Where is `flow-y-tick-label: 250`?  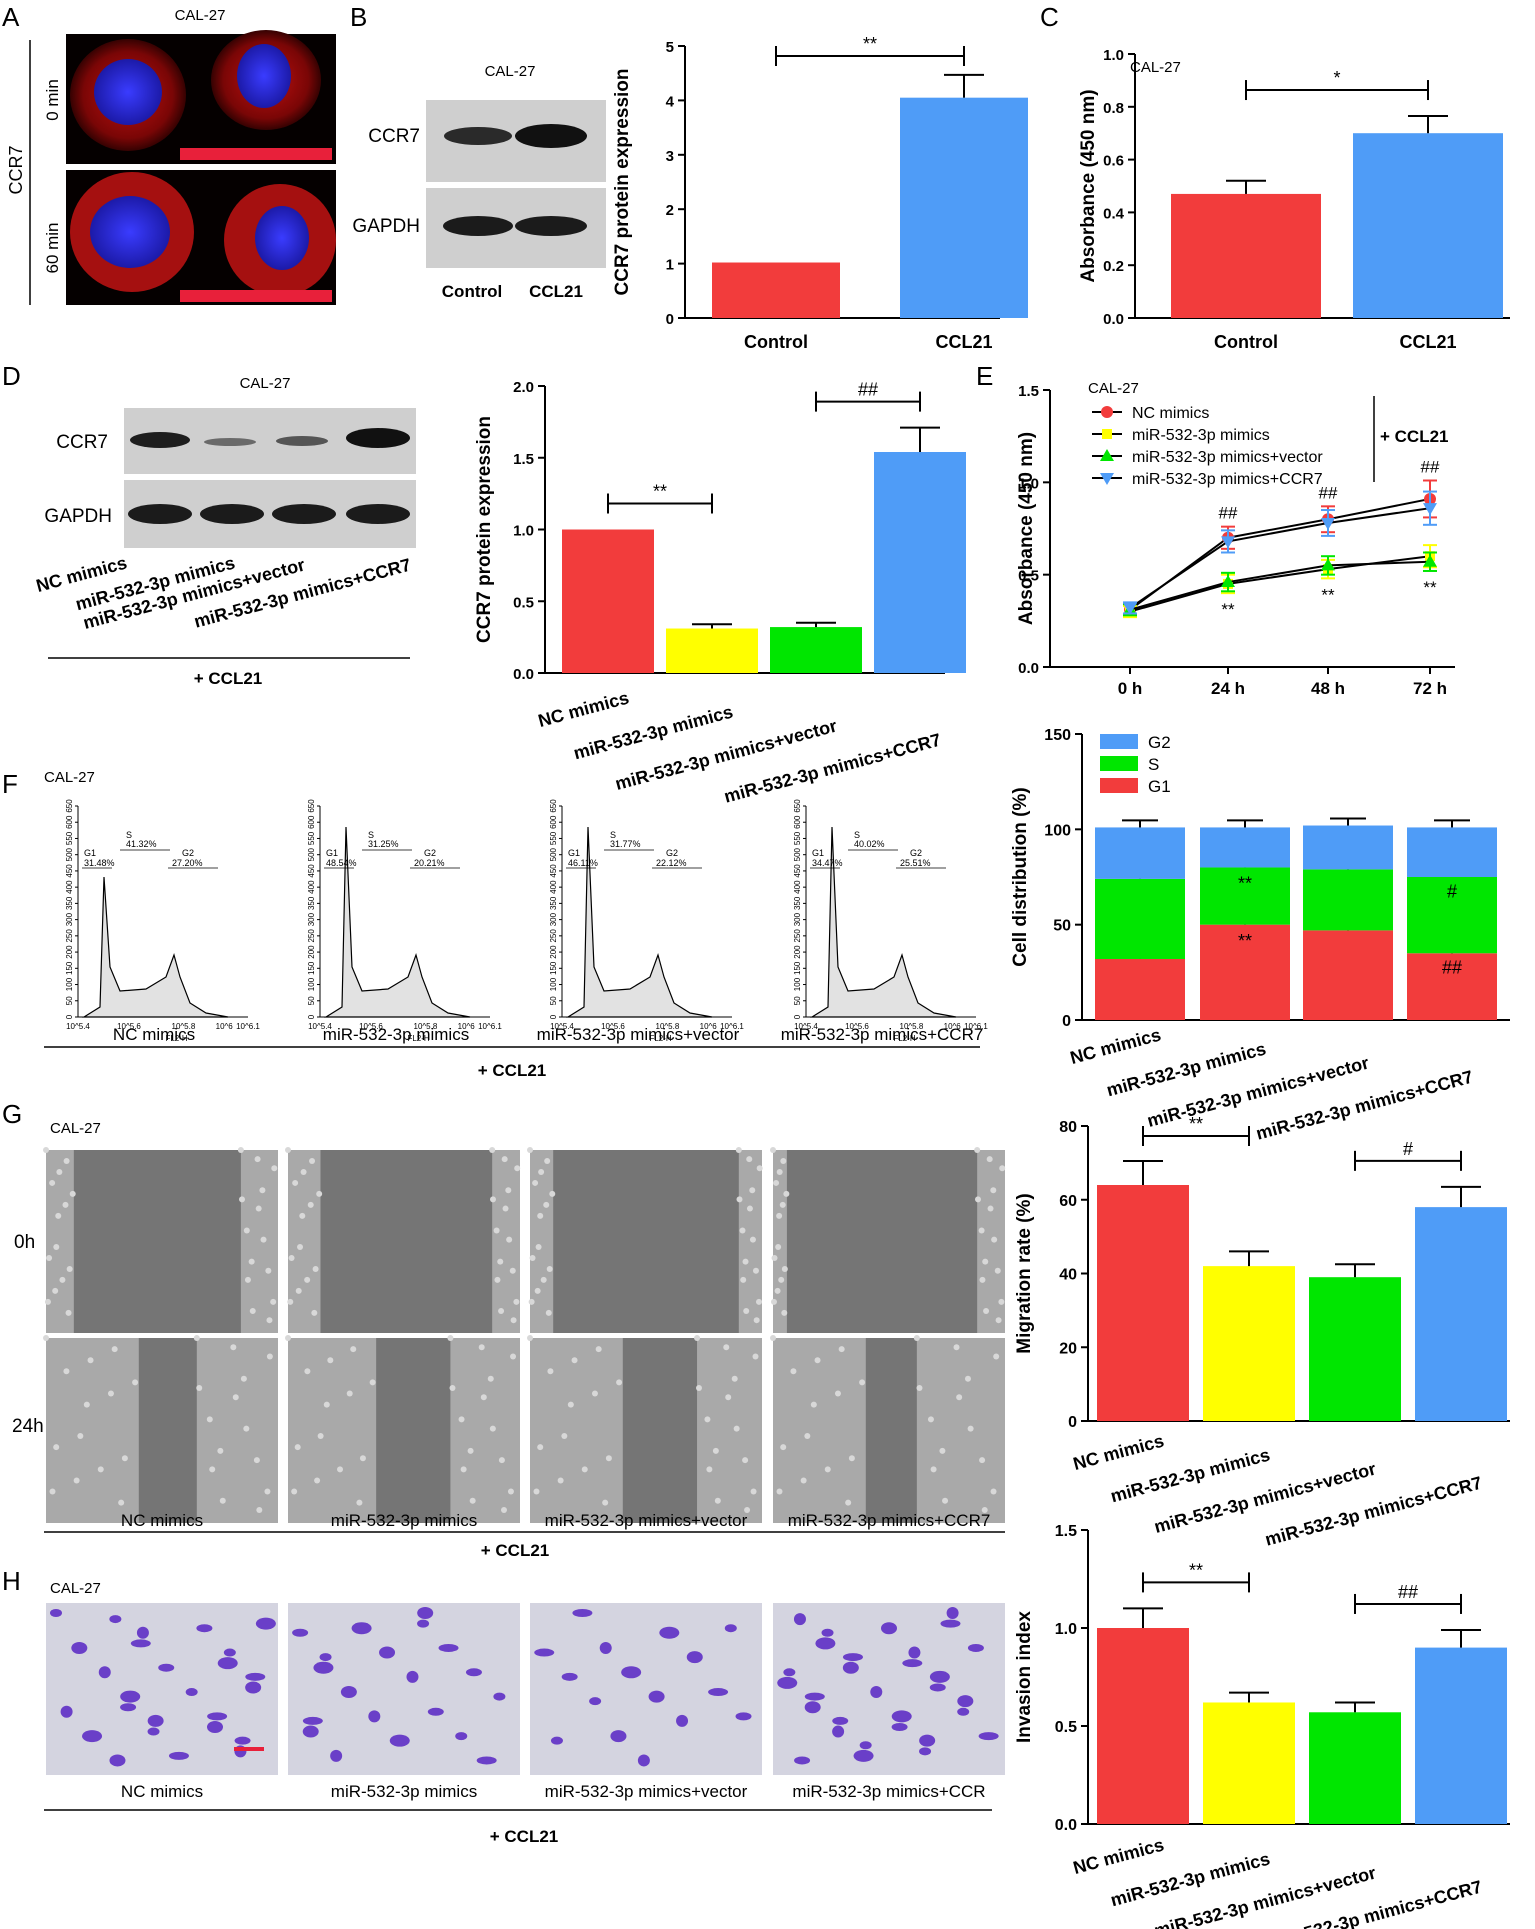
flow-y-tick-label: 250 is located at coordinates (311, 936).